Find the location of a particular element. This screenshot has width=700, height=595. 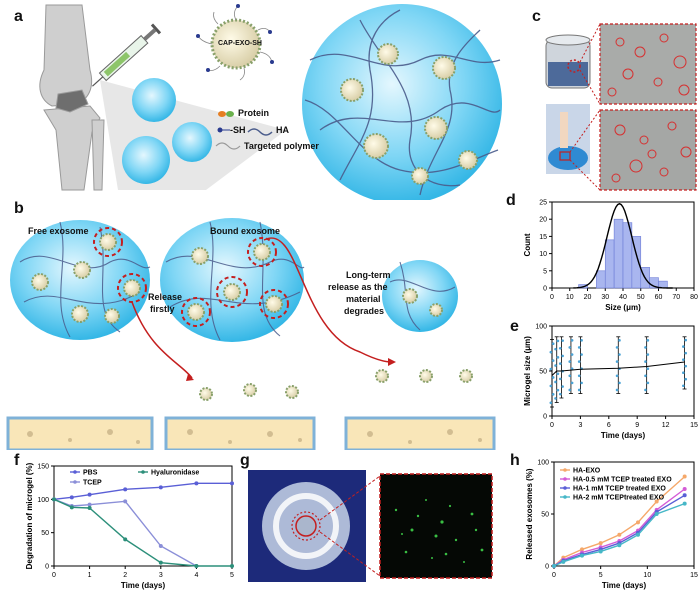

panel-label-c: c is located at coordinates (536, 16).